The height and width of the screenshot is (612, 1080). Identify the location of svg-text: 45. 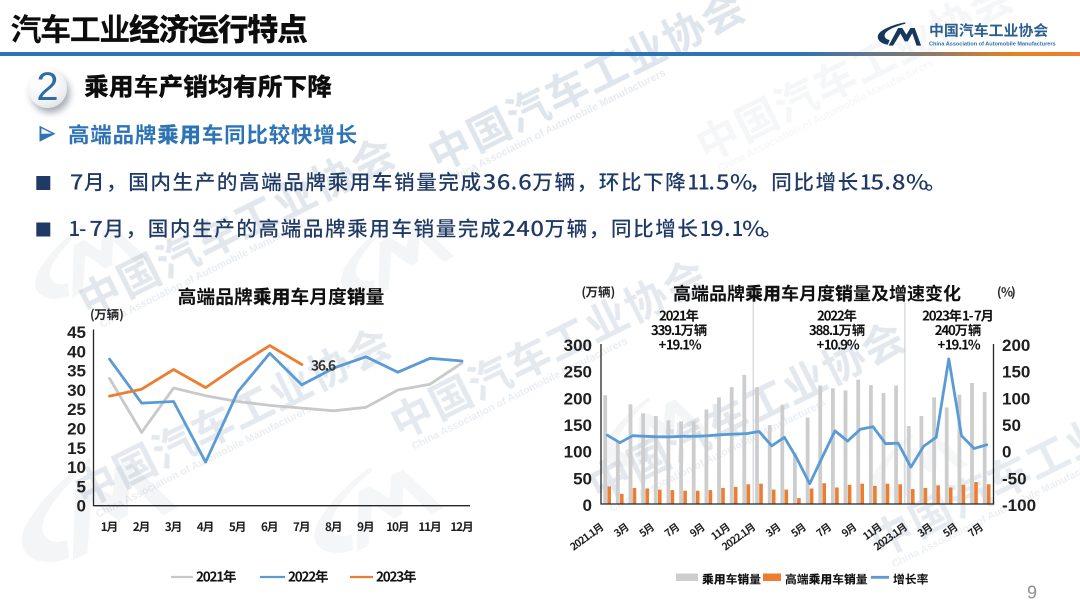
(76, 332).